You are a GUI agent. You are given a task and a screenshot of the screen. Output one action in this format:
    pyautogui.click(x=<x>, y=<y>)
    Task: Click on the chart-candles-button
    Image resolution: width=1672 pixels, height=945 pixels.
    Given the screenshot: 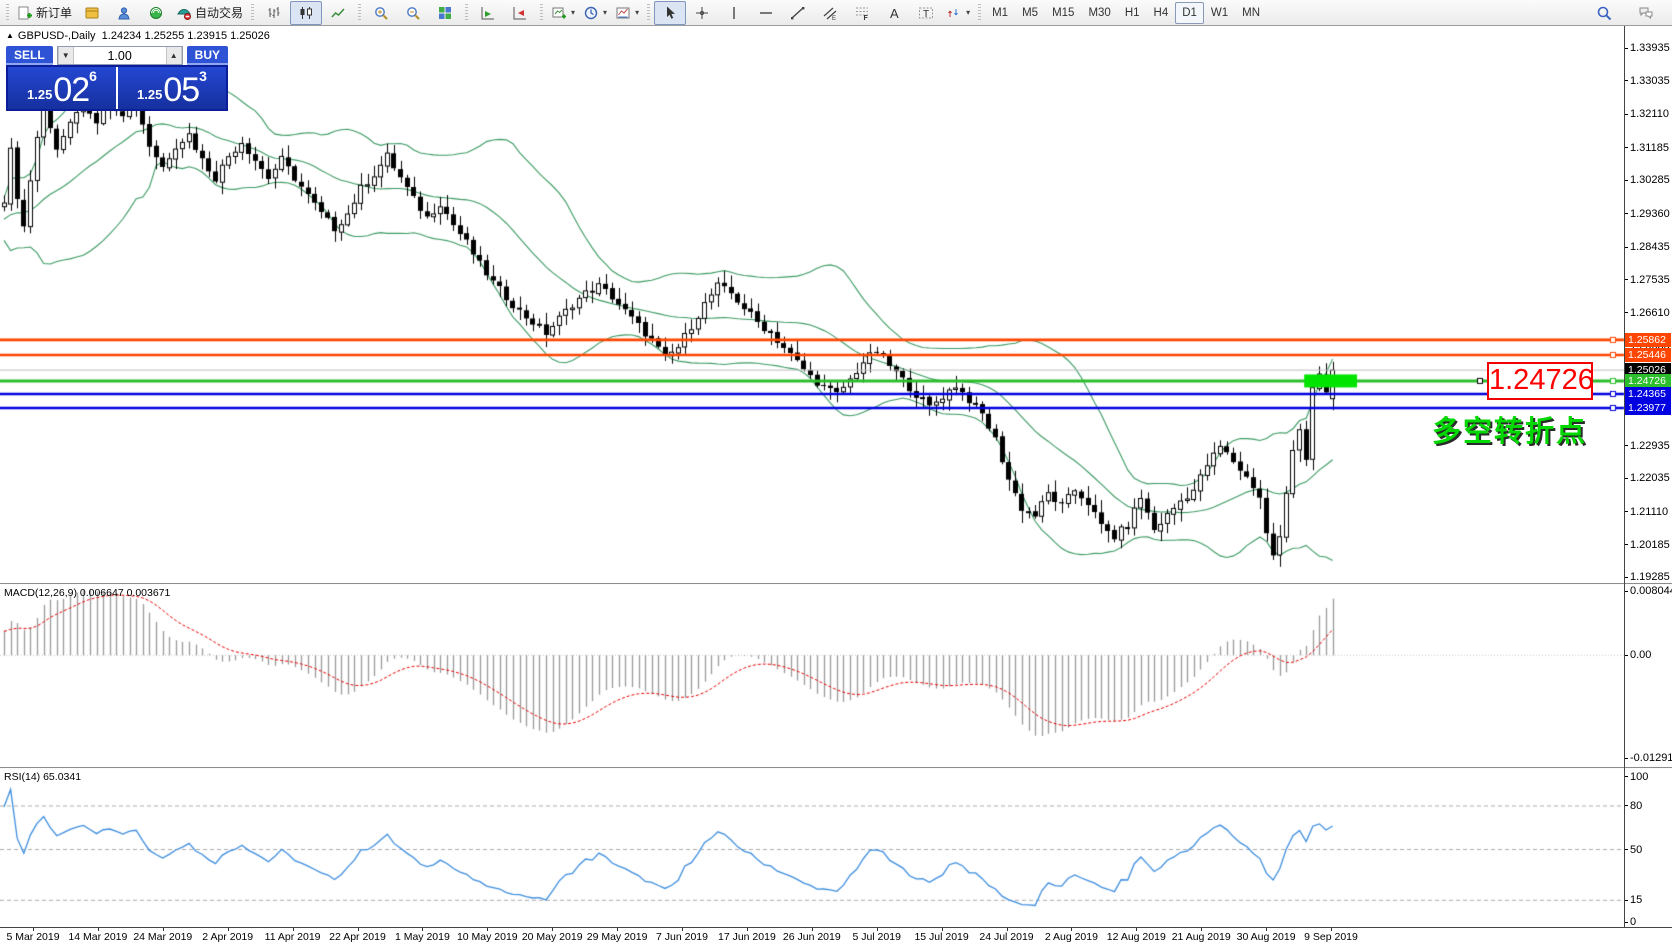 What is the action you would take?
    pyautogui.click(x=306, y=12)
    